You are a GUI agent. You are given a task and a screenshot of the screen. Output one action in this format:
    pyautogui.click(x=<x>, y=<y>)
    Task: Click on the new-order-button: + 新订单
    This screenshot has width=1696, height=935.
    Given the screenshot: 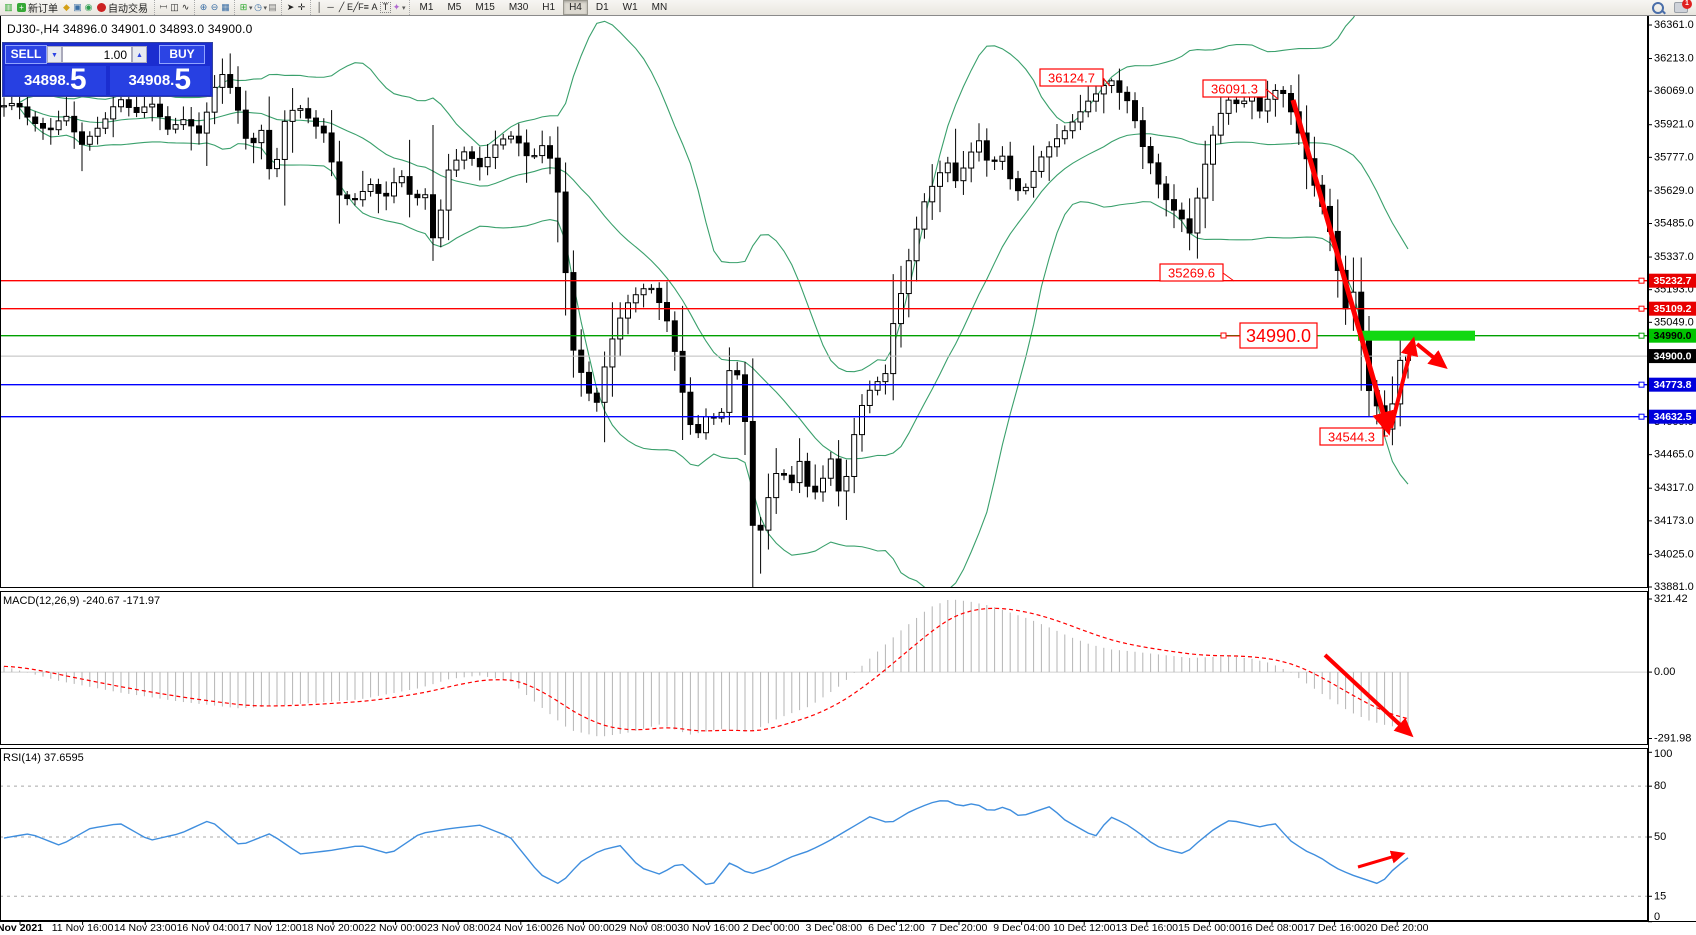 What is the action you would take?
    pyautogui.click(x=37, y=8)
    